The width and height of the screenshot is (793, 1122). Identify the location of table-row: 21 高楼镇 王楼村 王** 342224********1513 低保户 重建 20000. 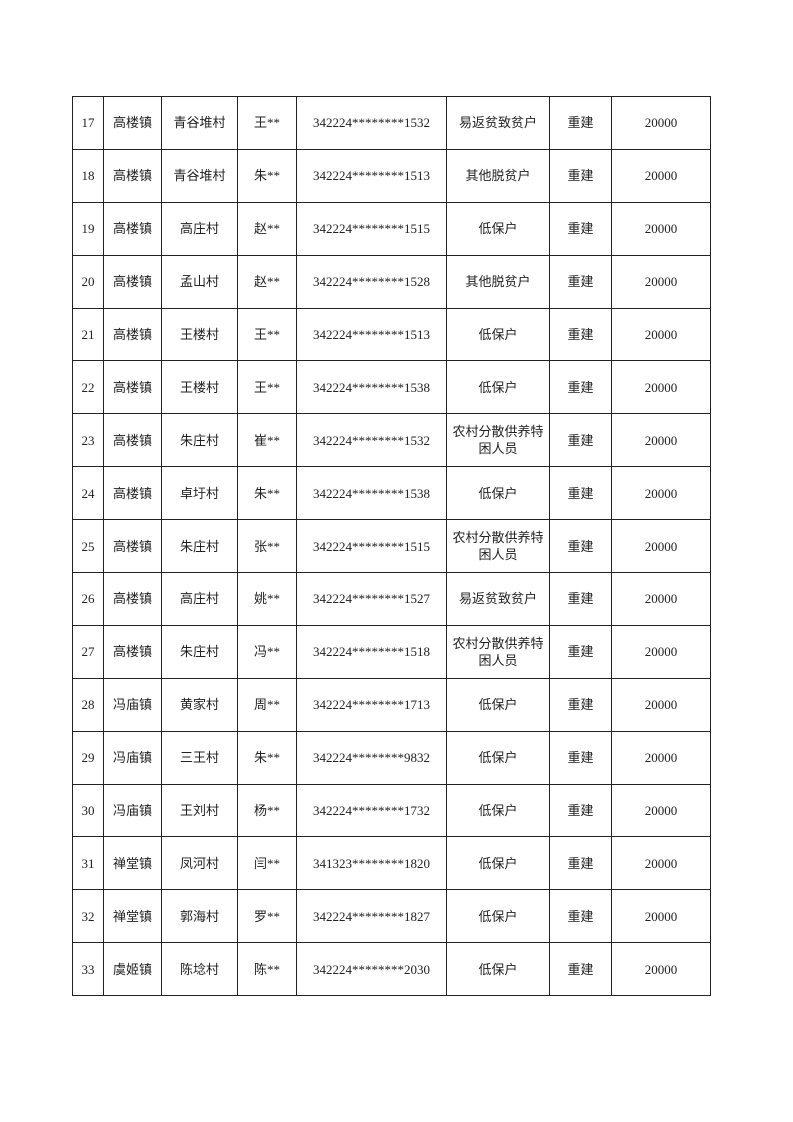
(391, 334).